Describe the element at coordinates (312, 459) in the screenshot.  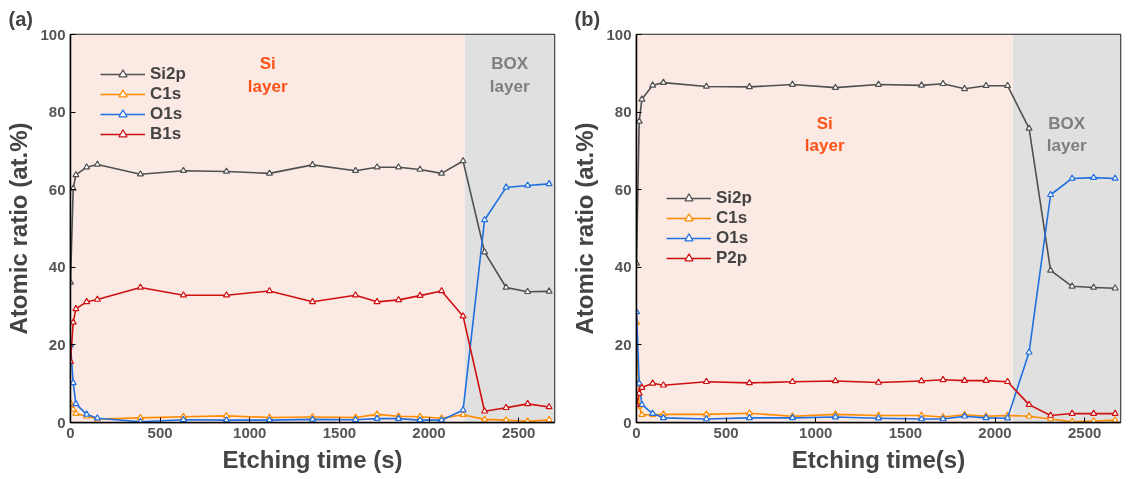
I see `x-axis-title: Etching time (s)` at that location.